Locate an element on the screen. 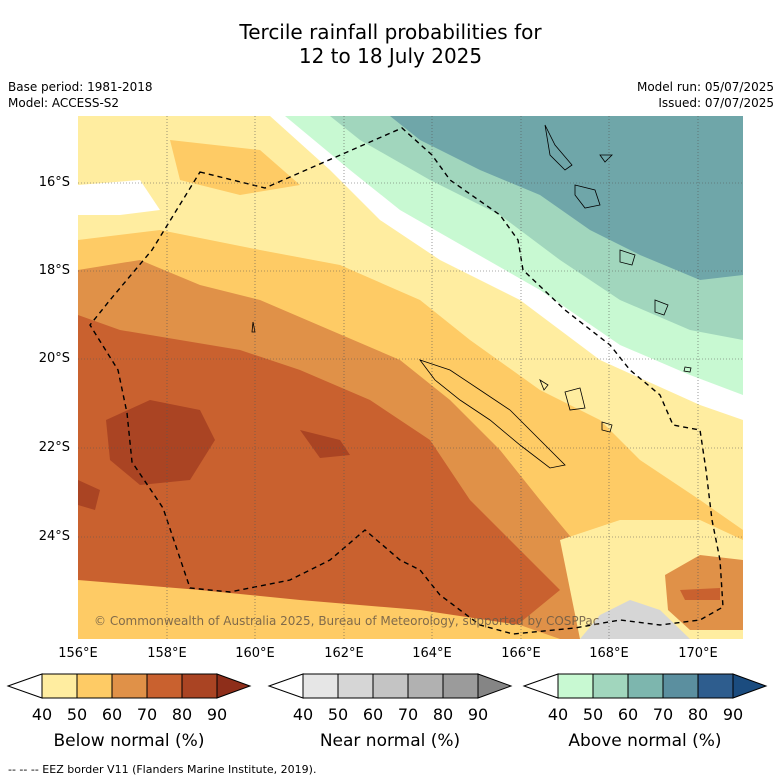 The width and height of the screenshot is (781, 781). lat-label-20s: 20°S is located at coordinates (54, 358).